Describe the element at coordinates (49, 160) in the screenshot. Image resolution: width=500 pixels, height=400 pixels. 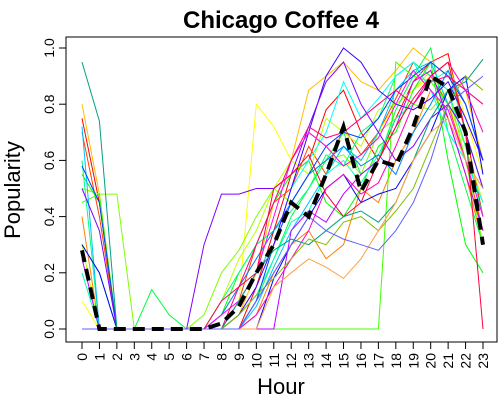
I see `y-tick-label: 0.6` at that location.